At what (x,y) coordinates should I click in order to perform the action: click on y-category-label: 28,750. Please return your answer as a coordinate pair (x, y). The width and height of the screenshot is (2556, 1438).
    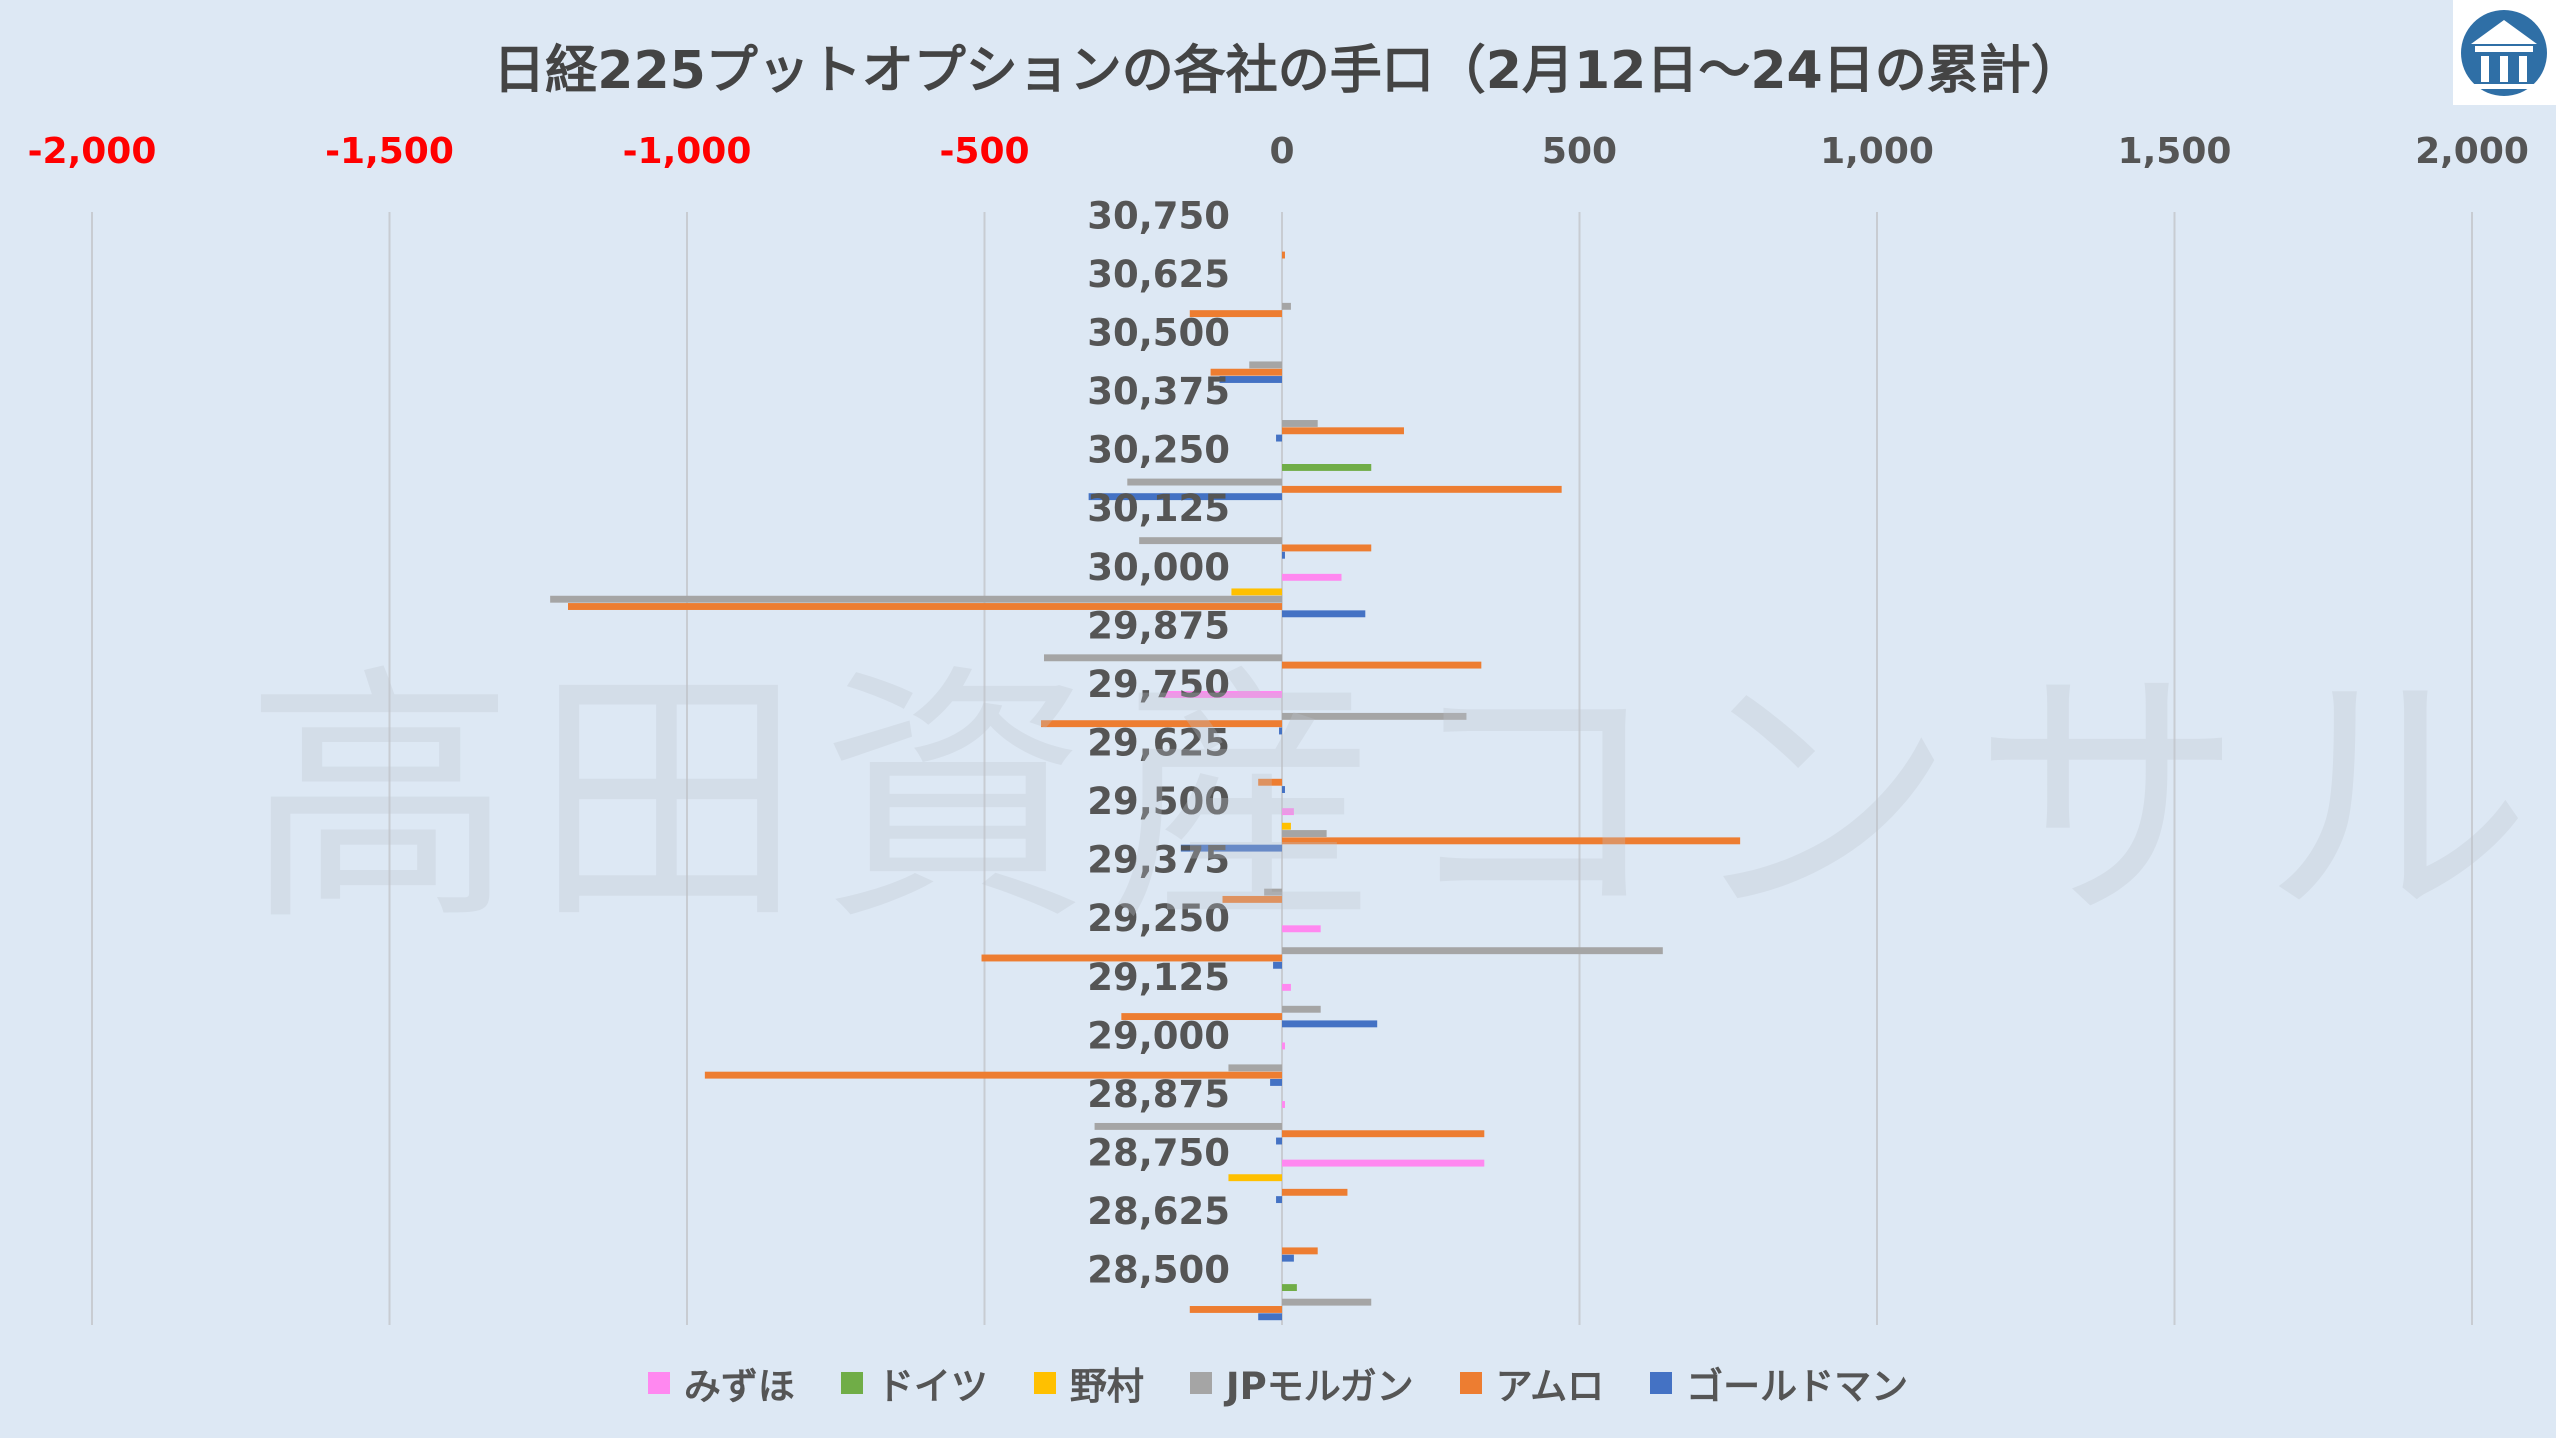
    Looking at the image, I should click on (1158, 1153).